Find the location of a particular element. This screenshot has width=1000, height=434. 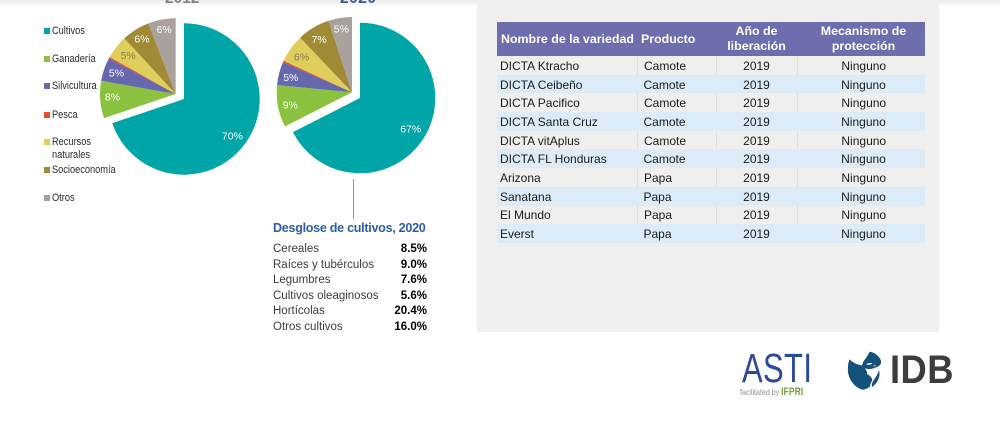

svg-text: 67% is located at coordinates (410, 129).